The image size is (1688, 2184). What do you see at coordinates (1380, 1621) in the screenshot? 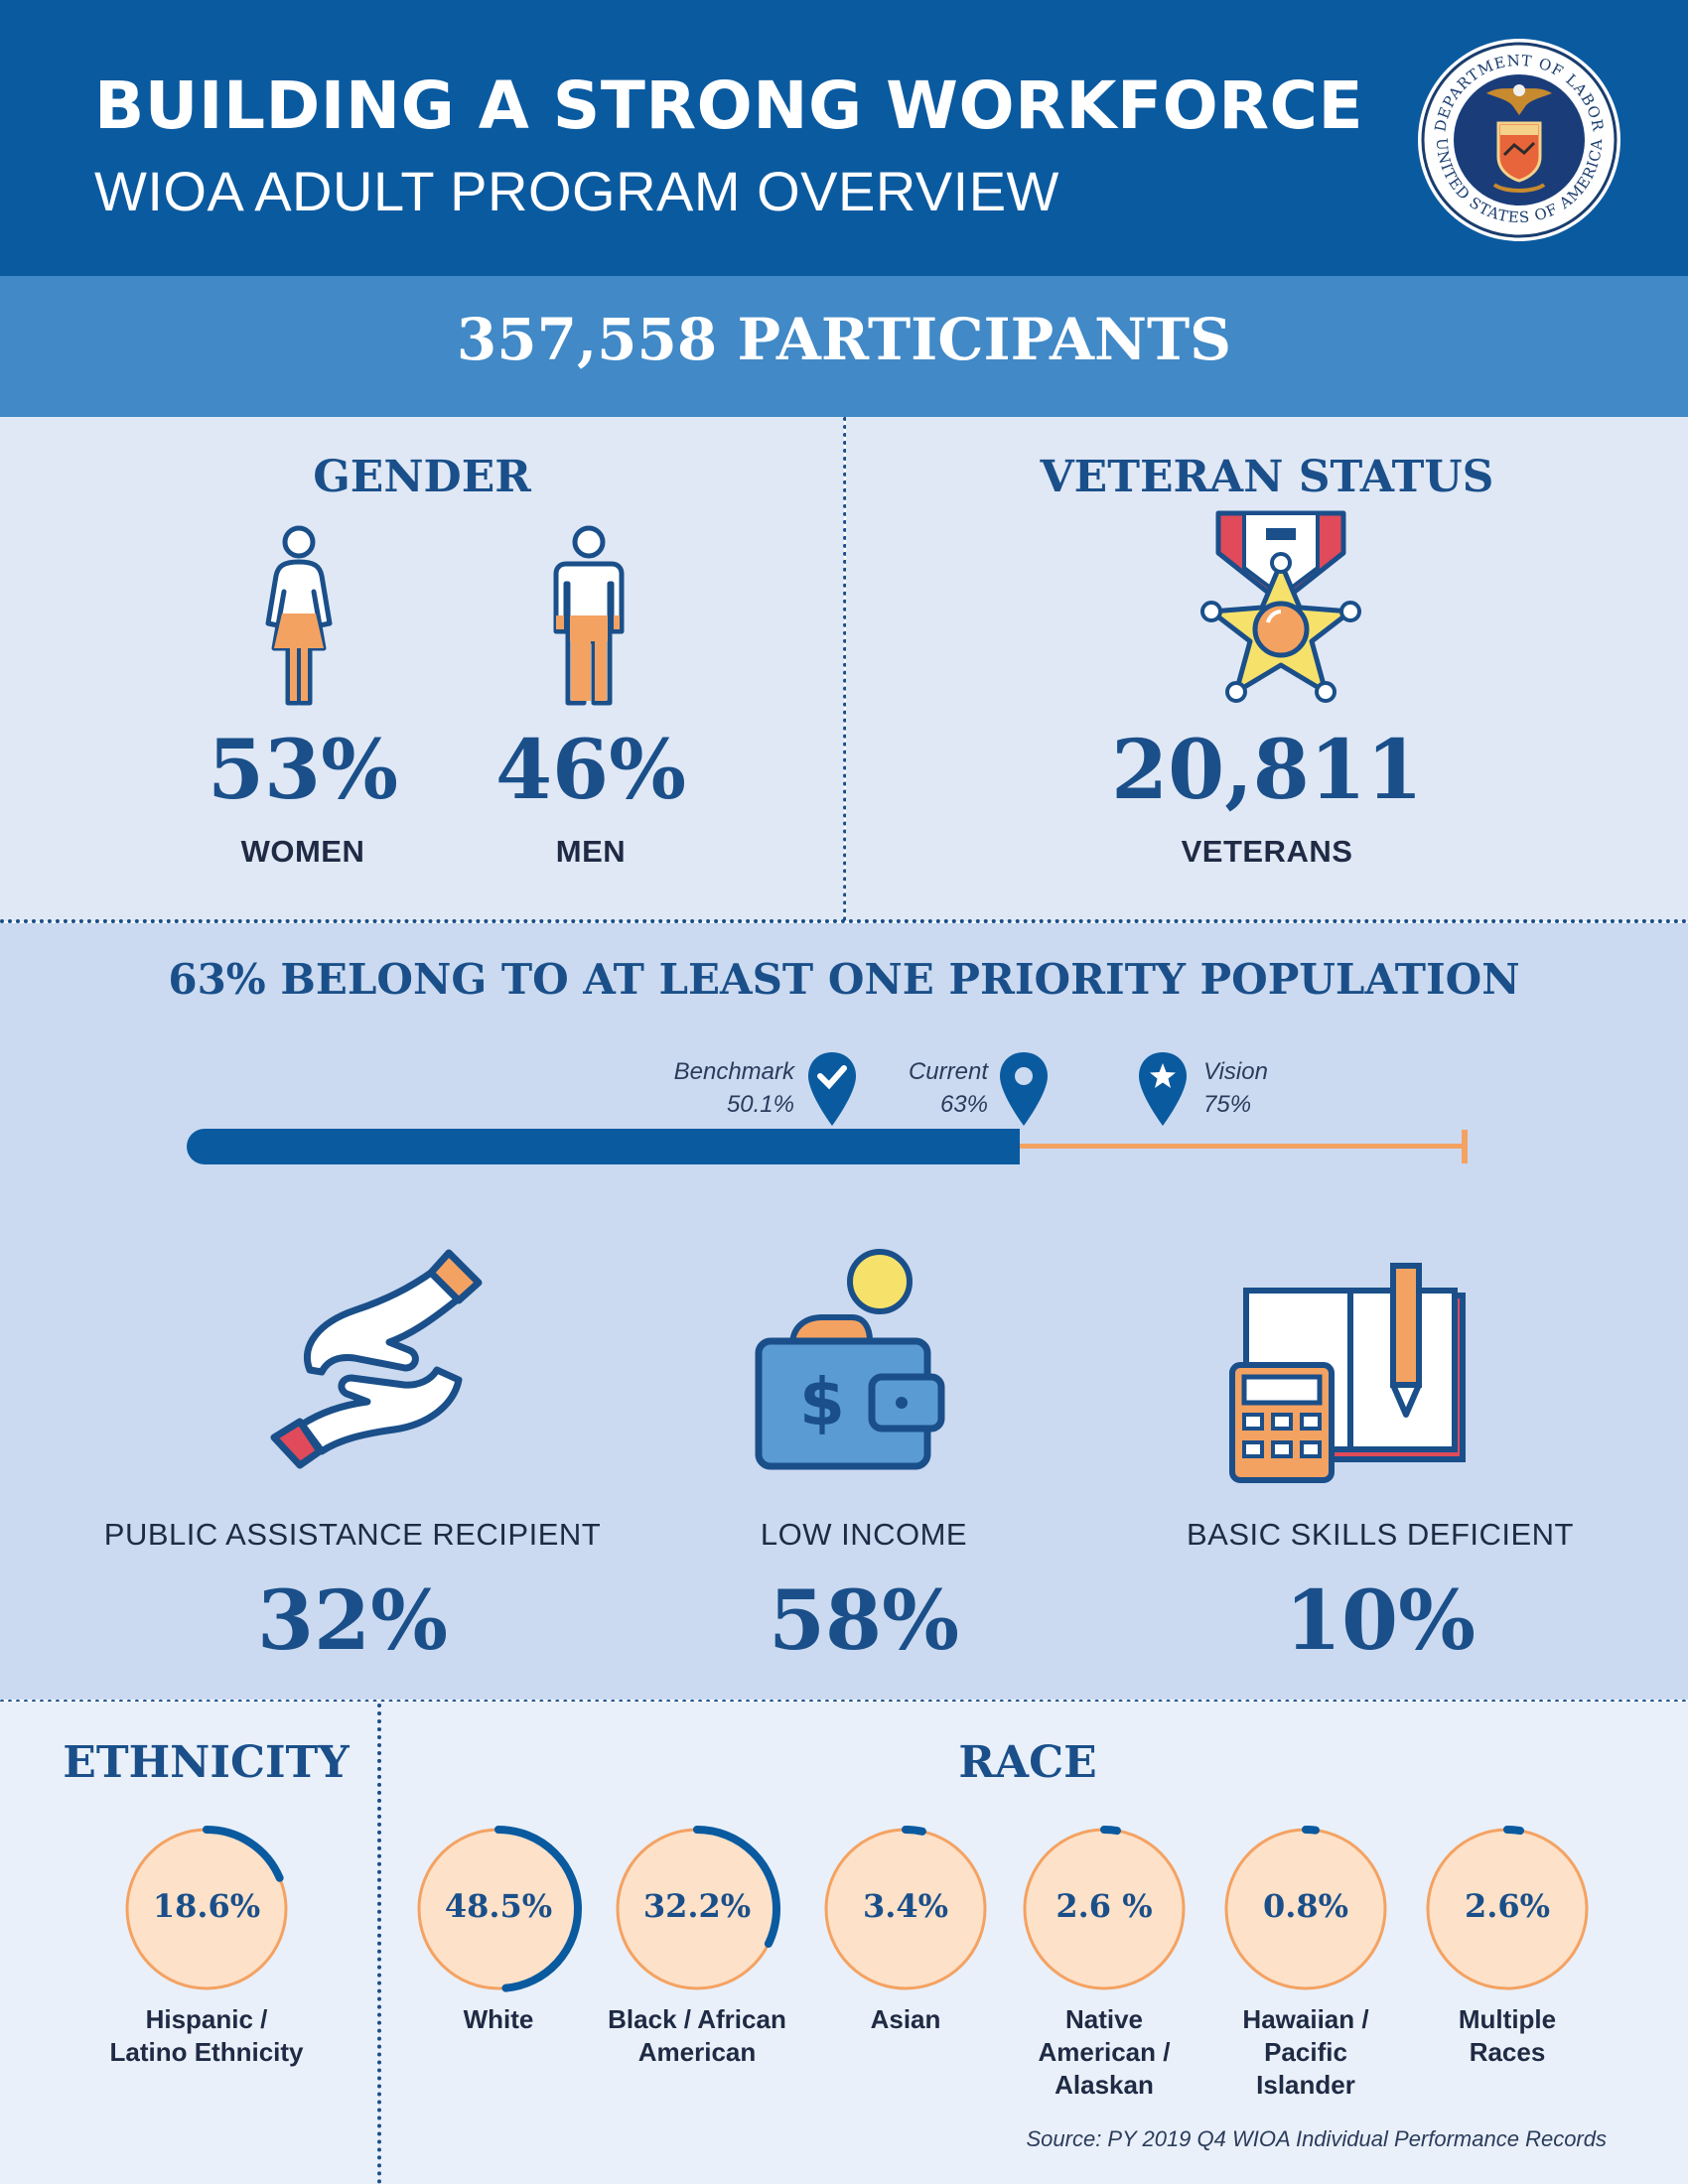
I see `category-value-basic-skills: 10%` at bounding box center [1380, 1621].